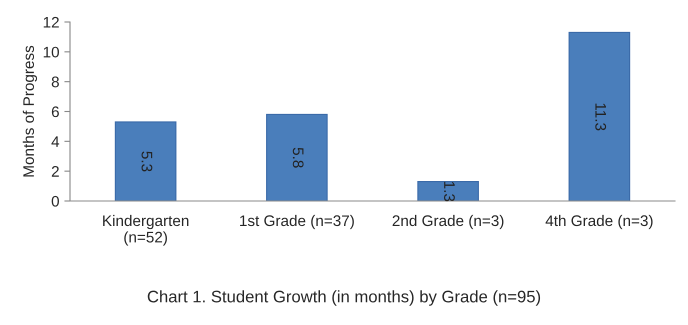  I want to click on x-tick-label: 4th Grade (n=3), so click(599, 222).